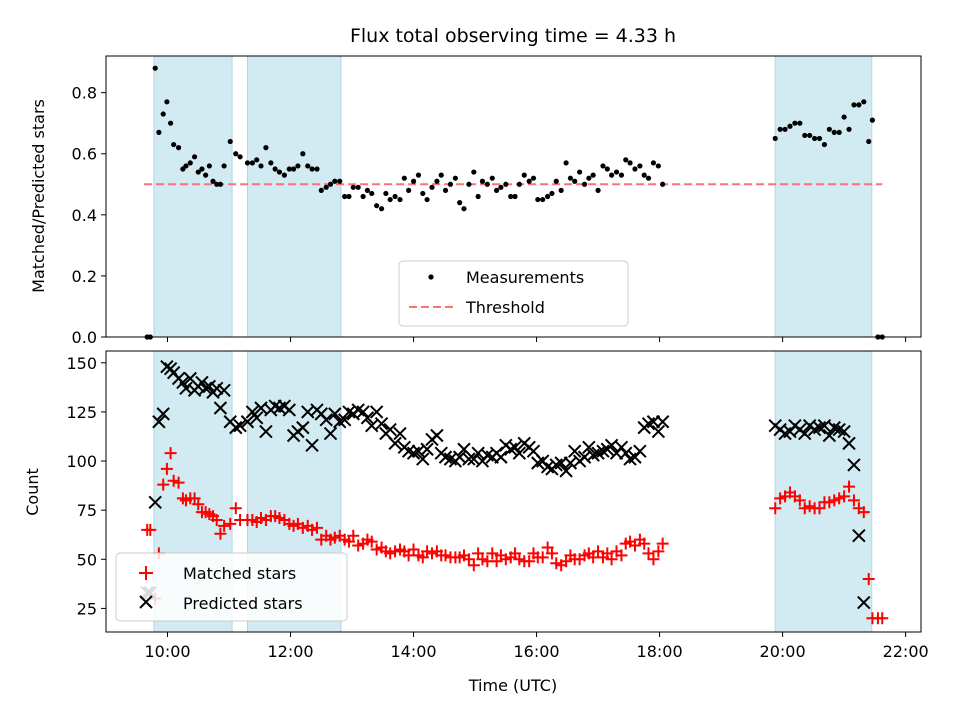 The image size is (960, 720). I want to click on top-legend-box, so click(513, 293).